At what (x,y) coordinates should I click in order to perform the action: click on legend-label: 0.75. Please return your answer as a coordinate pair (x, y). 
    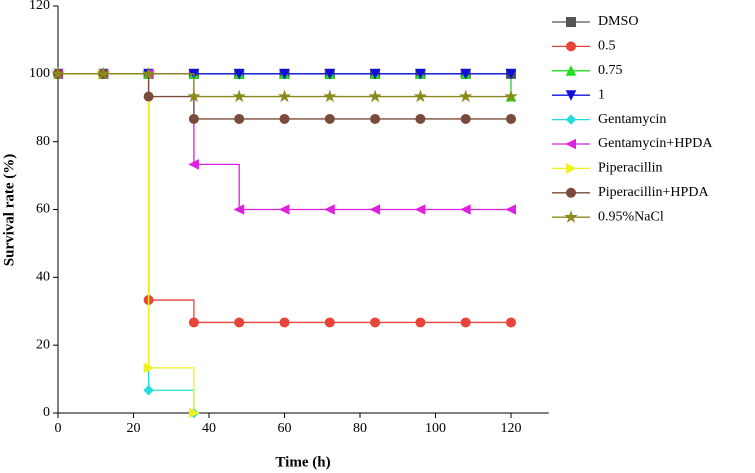
    Looking at the image, I should click on (610, 70).